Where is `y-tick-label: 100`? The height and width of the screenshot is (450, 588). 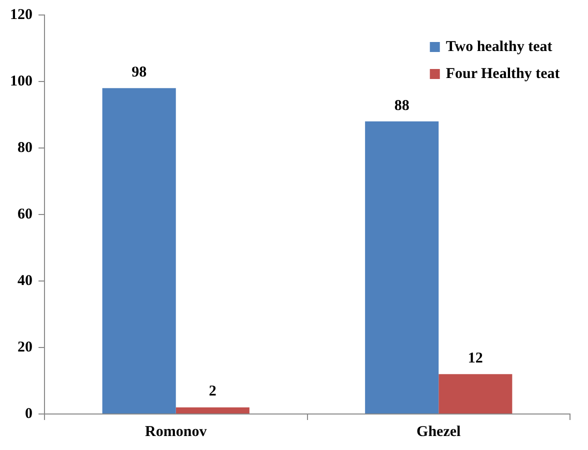 y-tick-label: 100 is located at coordinates (21, 81).